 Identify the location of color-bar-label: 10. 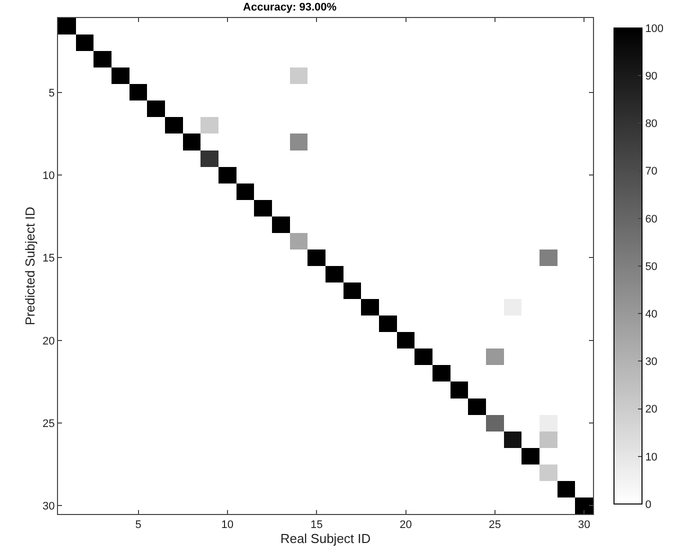
(651, 457).